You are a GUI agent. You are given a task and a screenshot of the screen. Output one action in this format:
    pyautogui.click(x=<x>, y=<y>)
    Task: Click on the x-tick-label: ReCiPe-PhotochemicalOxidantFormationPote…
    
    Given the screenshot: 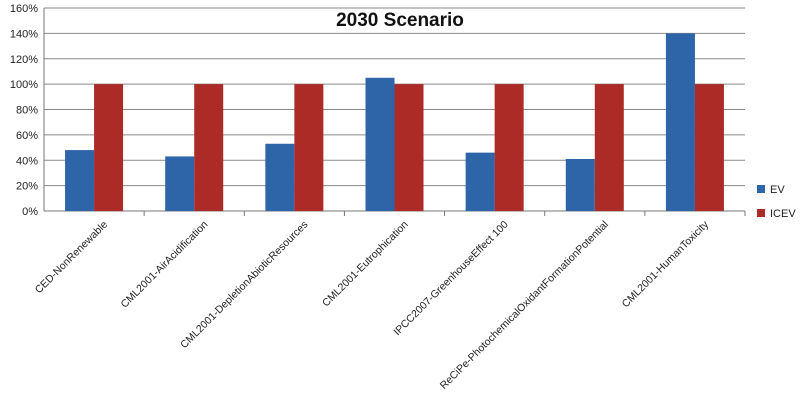 What is the action you would take?
    pyautogui.click(x=524, y=305)
    